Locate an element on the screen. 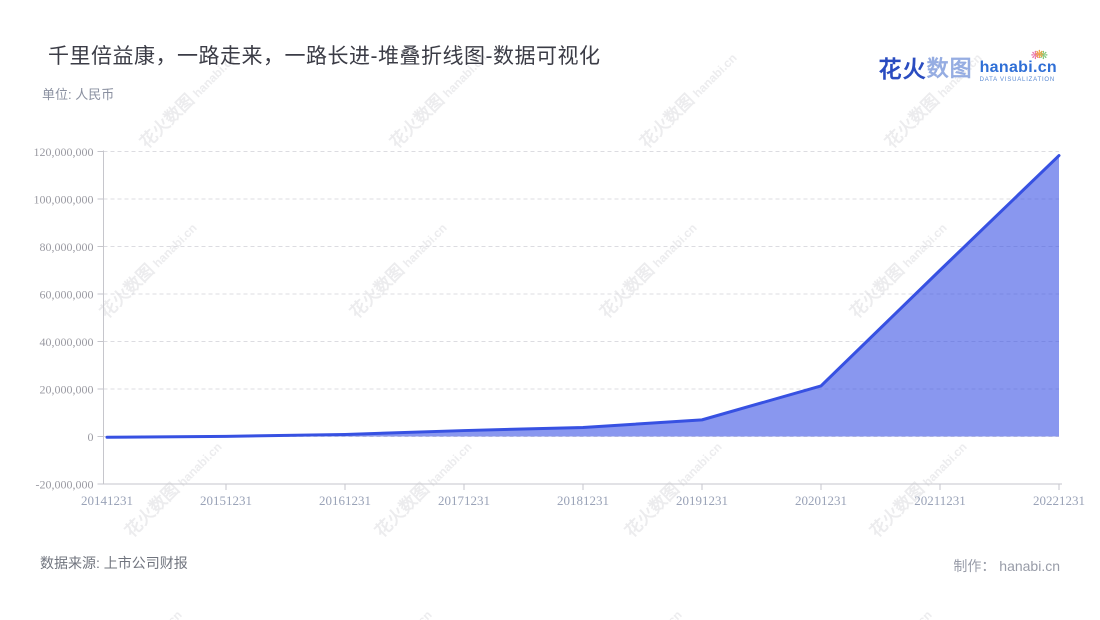  logo-domain-text: hanabi.cn is located at coordinates (1018, 67).